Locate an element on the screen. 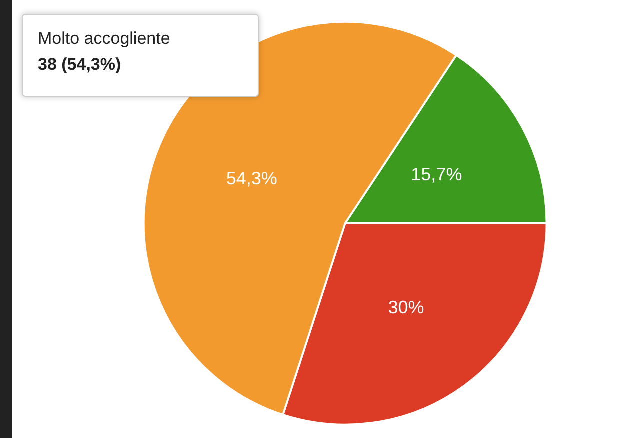 This screenshot has width=618, height=438. text: 38 (54,3%) is located at coordinates (80, 64).